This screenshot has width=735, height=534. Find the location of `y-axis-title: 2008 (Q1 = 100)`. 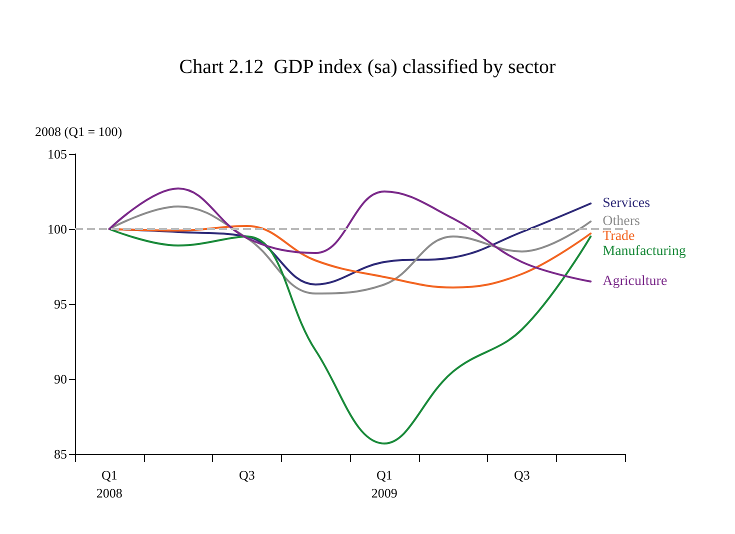

y-axis-title: 2008 (Q1 = 100) is located at coordinates (78, 131).